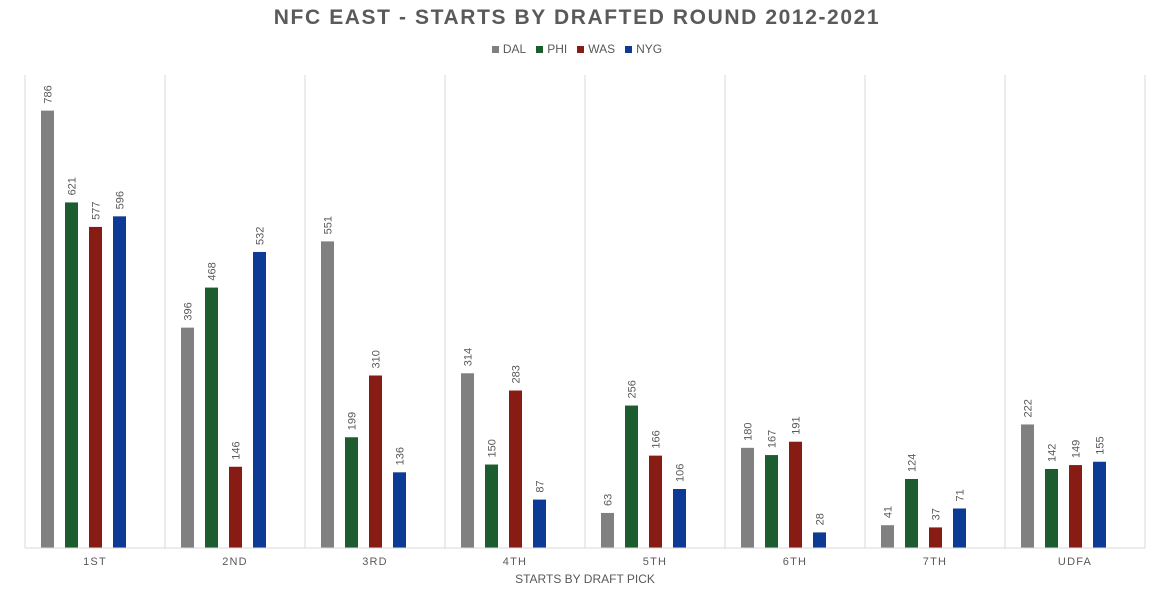  What do you see at coordinates (95, 562) in the screenshot?
I see `x-tick-label: 1ST` at bounding box center [95, 562].